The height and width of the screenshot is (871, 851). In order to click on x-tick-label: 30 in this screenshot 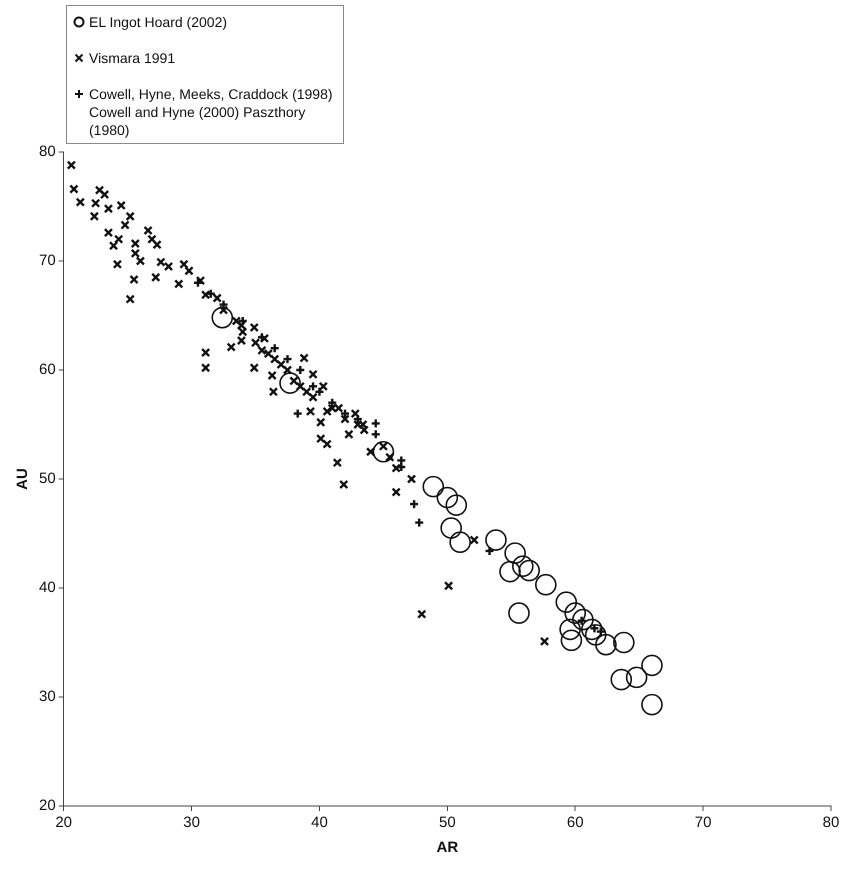, I will do `click(191, 823)`.